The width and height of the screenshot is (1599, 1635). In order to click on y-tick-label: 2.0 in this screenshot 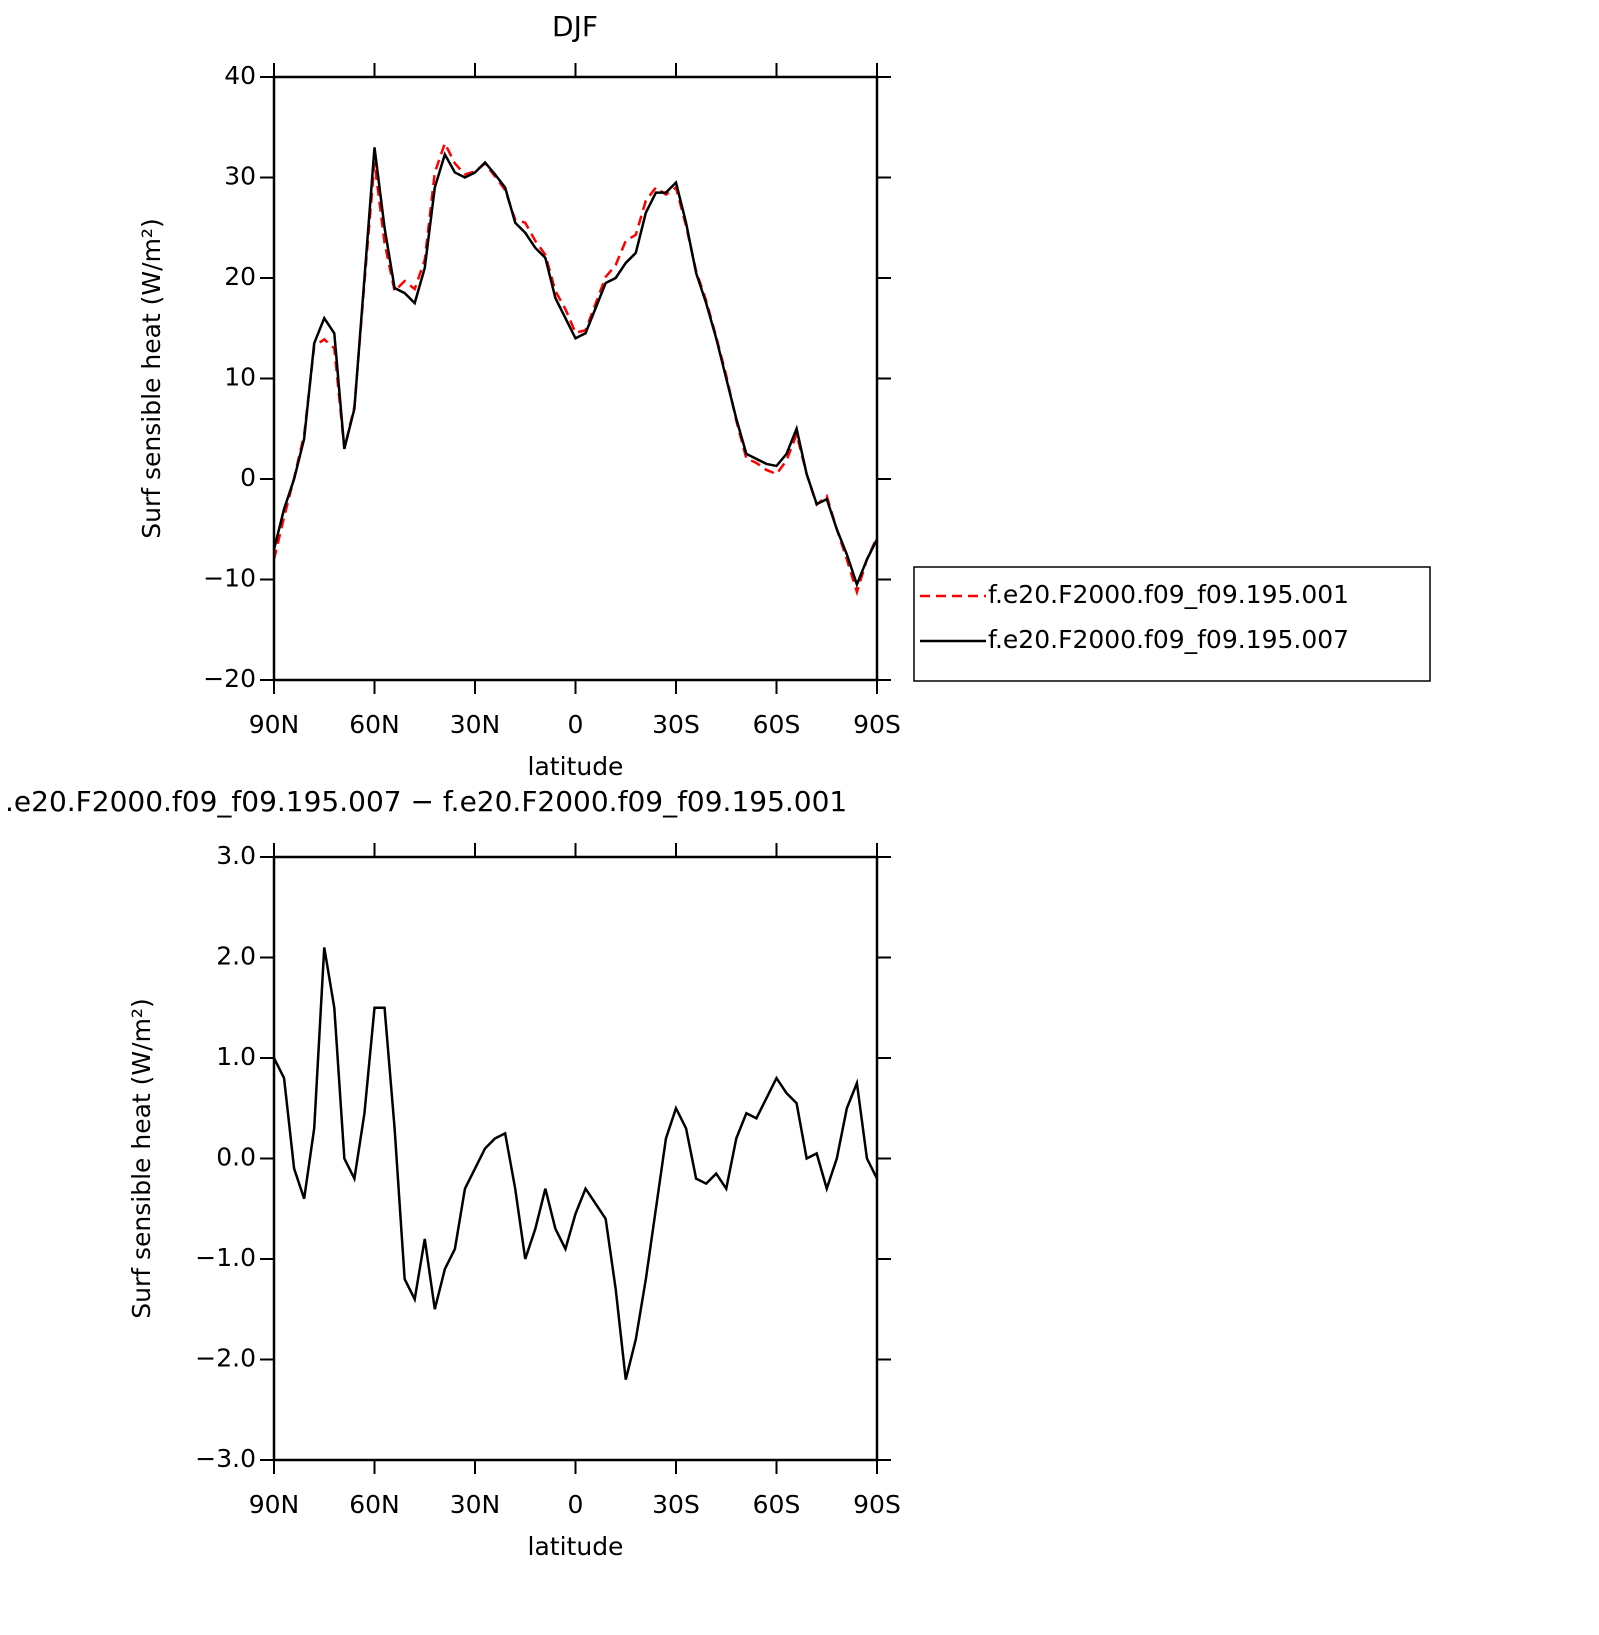, I will do `click(236, 956)`.